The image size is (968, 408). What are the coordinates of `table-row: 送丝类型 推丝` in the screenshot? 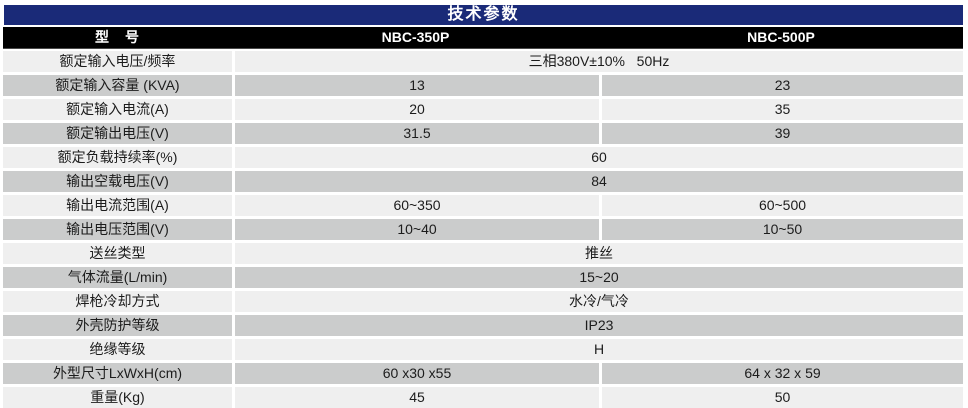 It's located at (483, 253).